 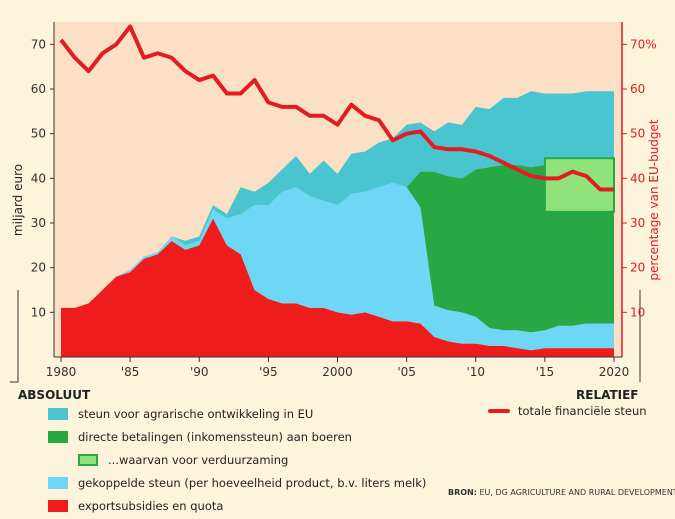 What do you see at coordinates (577, 492) in the screenshot?
I see `source-text: EU, DG AGRICULTURE AND RURAL DEVELOPMENT` at bounding box center [577, 492].